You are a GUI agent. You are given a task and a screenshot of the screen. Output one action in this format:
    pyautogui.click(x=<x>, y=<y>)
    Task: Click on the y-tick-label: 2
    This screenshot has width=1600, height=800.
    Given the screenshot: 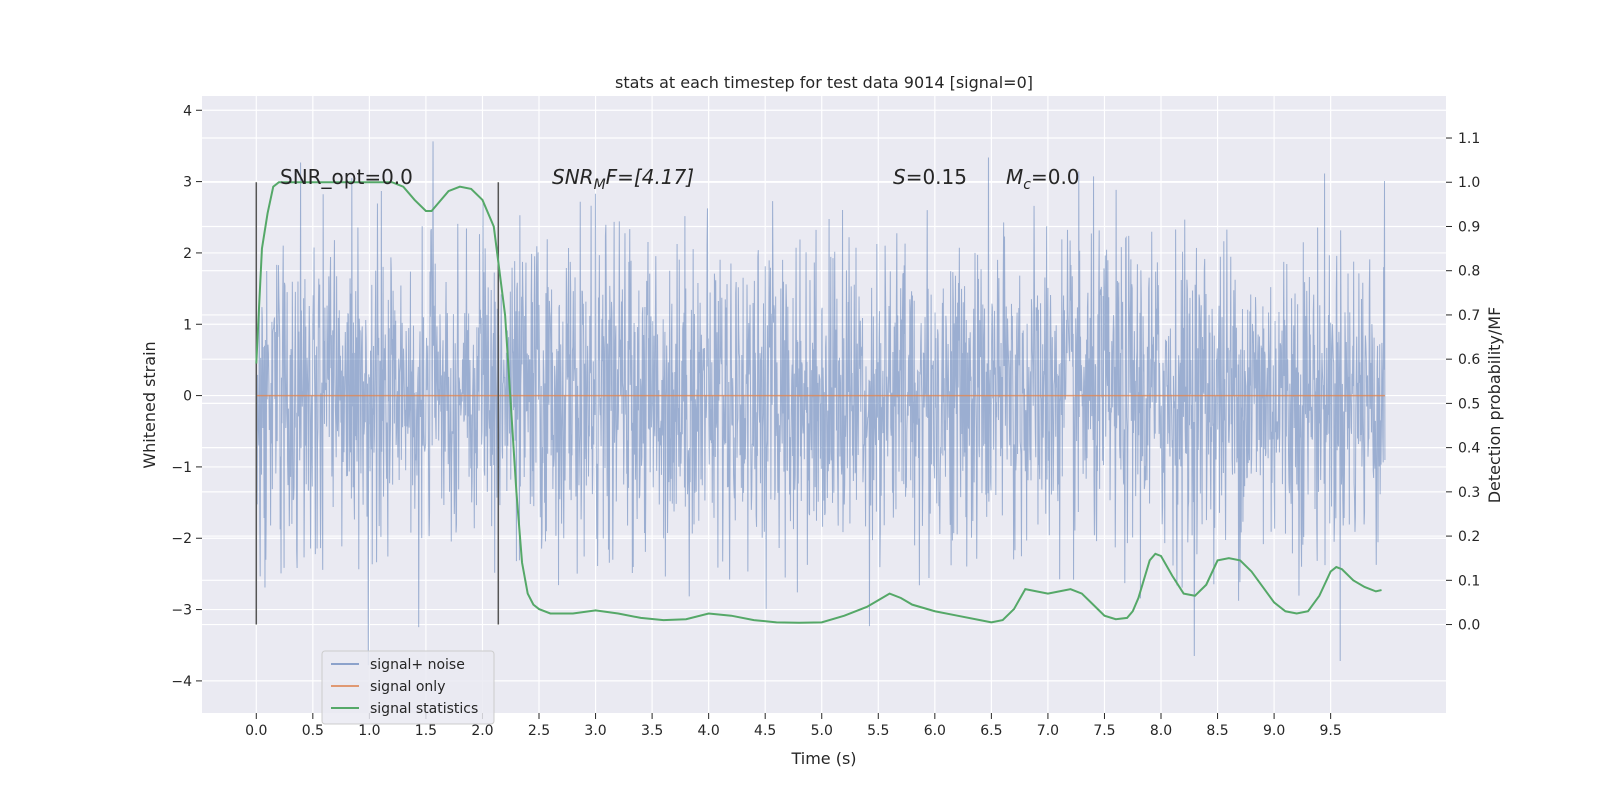 What is the action you would take?
    pyautogui.click(x=187, y=254)
    